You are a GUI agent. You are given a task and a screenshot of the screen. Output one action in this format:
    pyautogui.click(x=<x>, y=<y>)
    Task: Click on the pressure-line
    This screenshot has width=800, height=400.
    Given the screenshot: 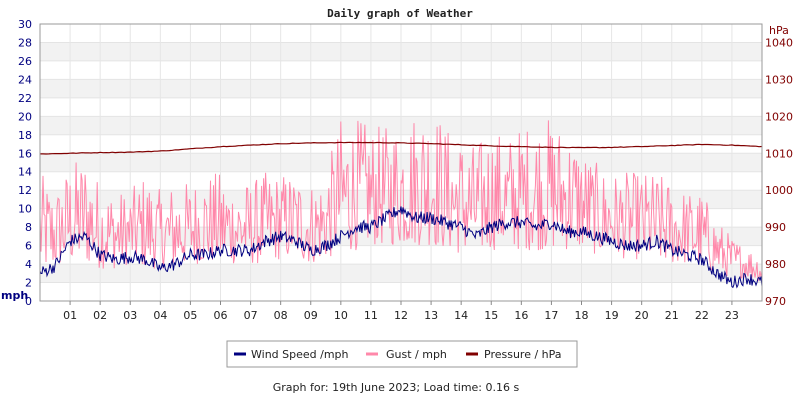 What is the action you would take?
    pyautogui.click(x=401, y=148)
    